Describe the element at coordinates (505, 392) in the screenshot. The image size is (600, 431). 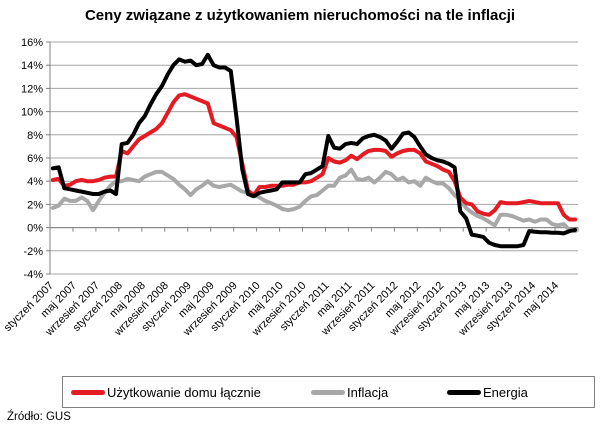
I see `legend-label-energia: Energia` at that location.